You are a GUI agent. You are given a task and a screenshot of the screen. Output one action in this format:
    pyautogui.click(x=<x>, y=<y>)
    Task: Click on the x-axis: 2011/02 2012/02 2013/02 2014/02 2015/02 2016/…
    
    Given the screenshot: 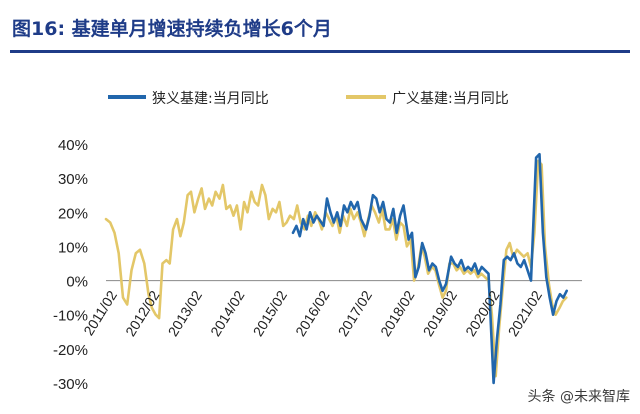 What is the action you would take?
    pyautogui.click(x=312, y=313)
    